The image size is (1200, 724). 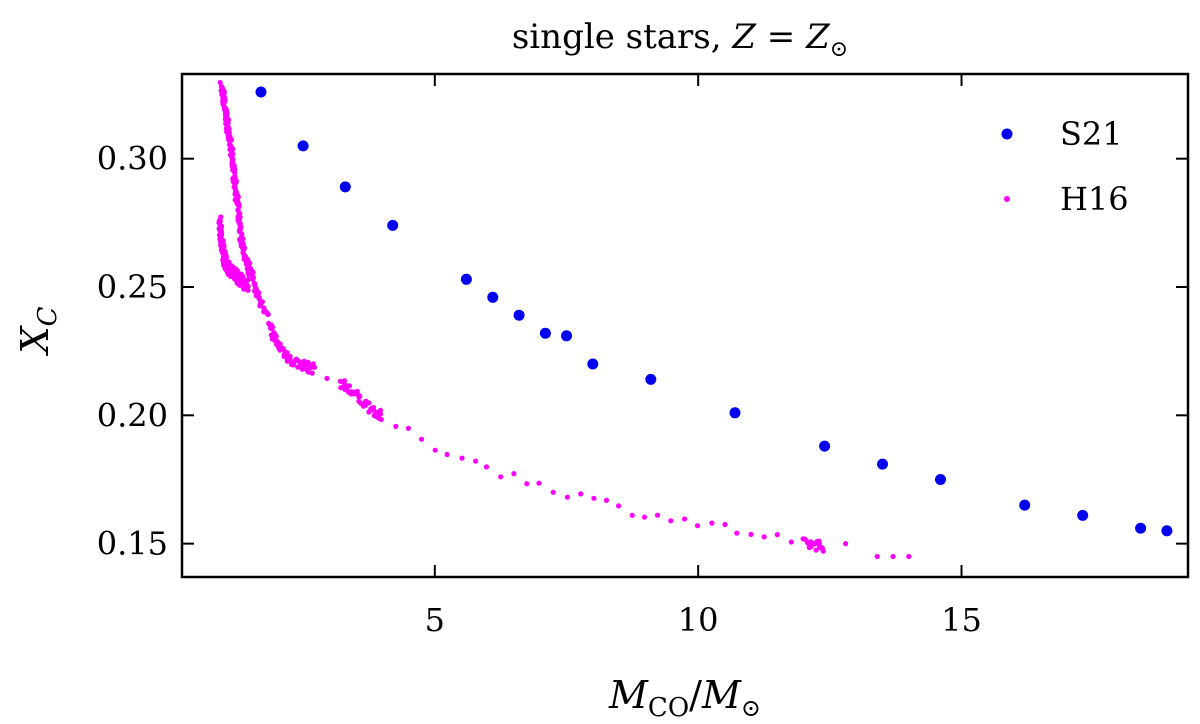 What do you see at coordinates (1007, 134) in the screenshot?
I see `legend-marker-s21` at bounding box center [1007, 134].